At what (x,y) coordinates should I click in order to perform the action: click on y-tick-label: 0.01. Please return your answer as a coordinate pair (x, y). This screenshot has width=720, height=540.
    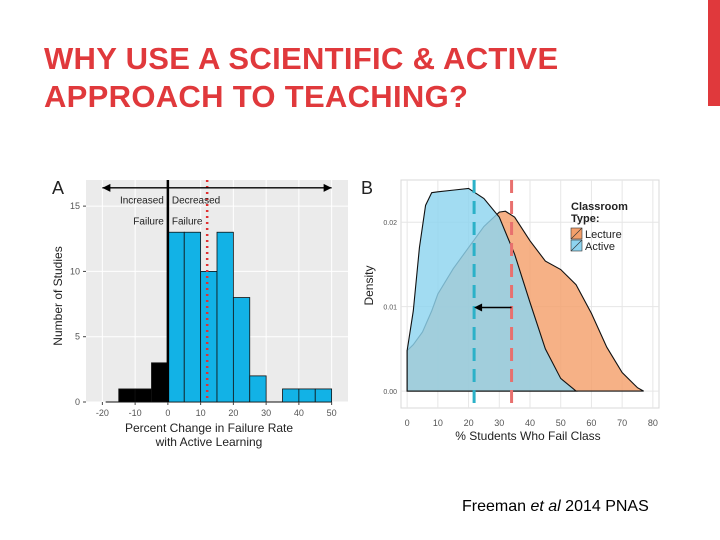
    Looking at the image, I should click on (390, 308).